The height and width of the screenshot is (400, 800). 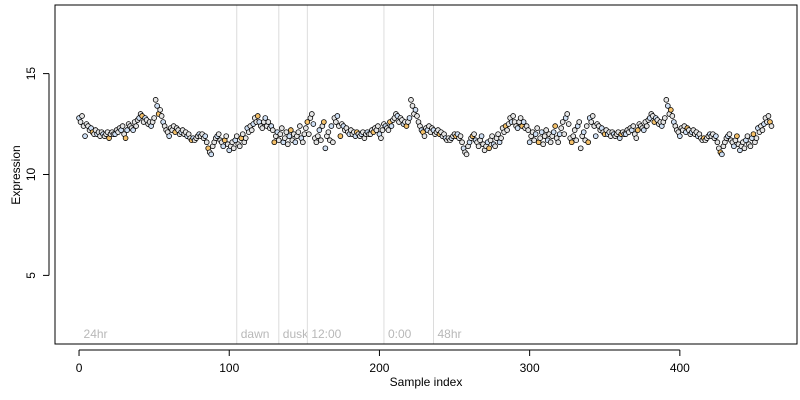 What do you see at coordinates (530, 368) in the screenshot?
I see `x-tick-label: 300` at bounding box center [530, 368].